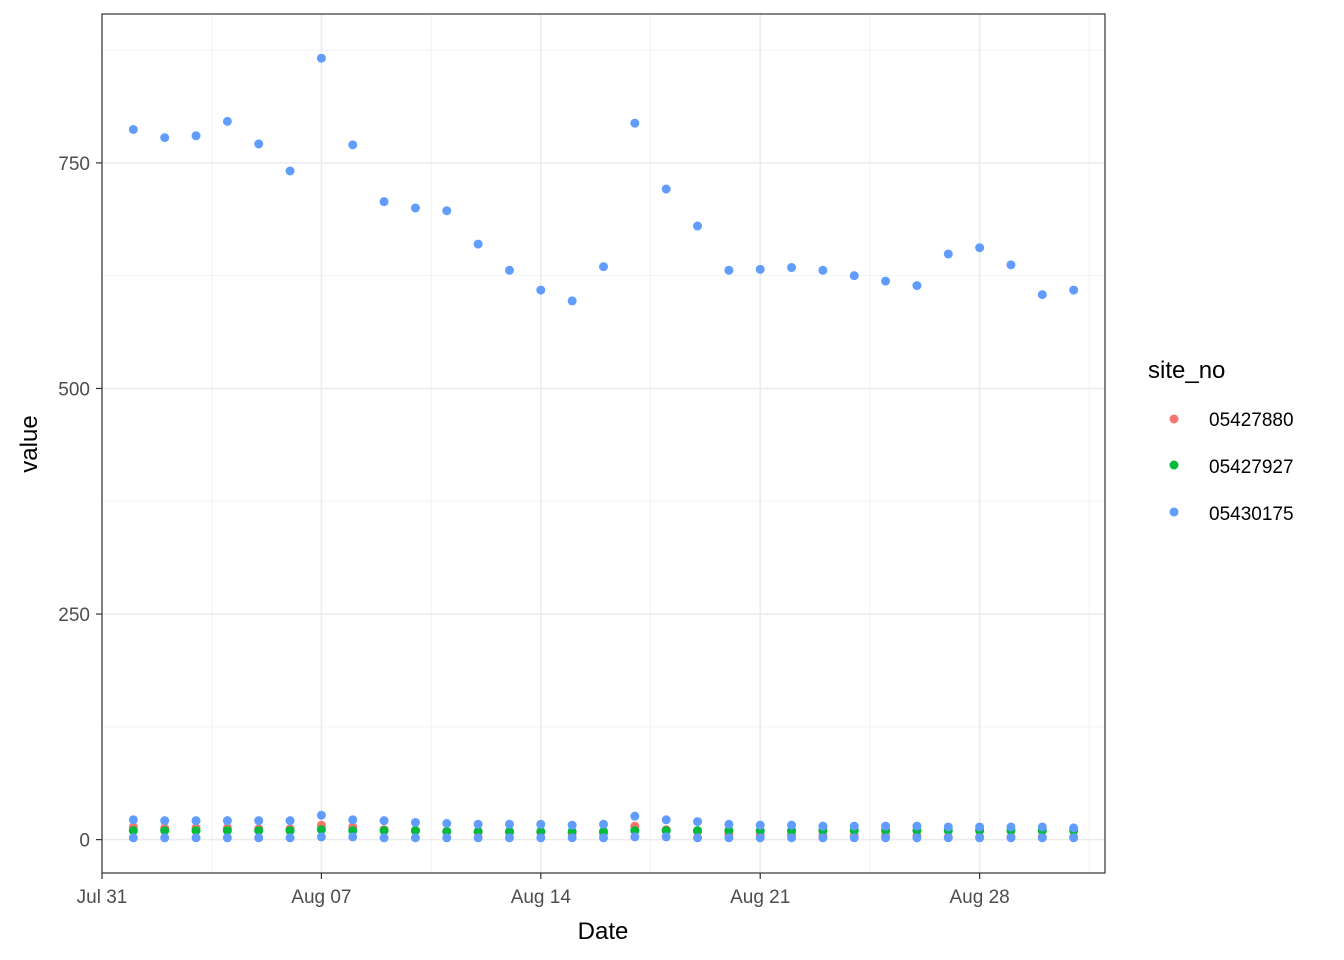 This screenshot has width=1344, height=960. I want to click on y-tick-label: 0, so click(84, 841).